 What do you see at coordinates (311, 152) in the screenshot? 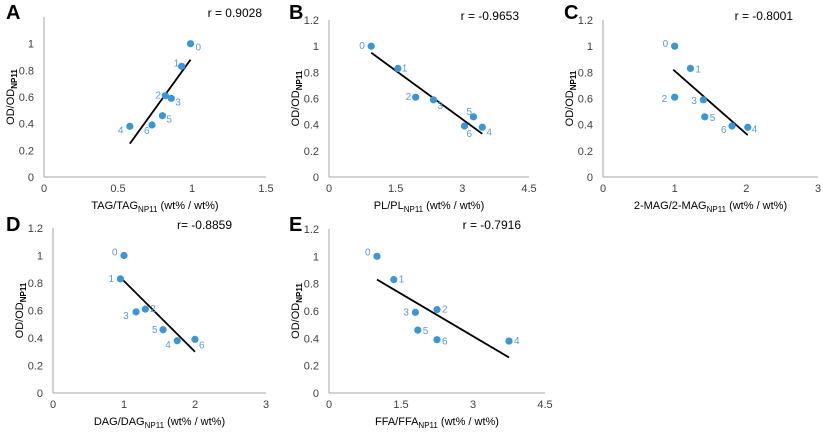
I see `y-tick-label: 0.2` at bounding box center [311, 152].